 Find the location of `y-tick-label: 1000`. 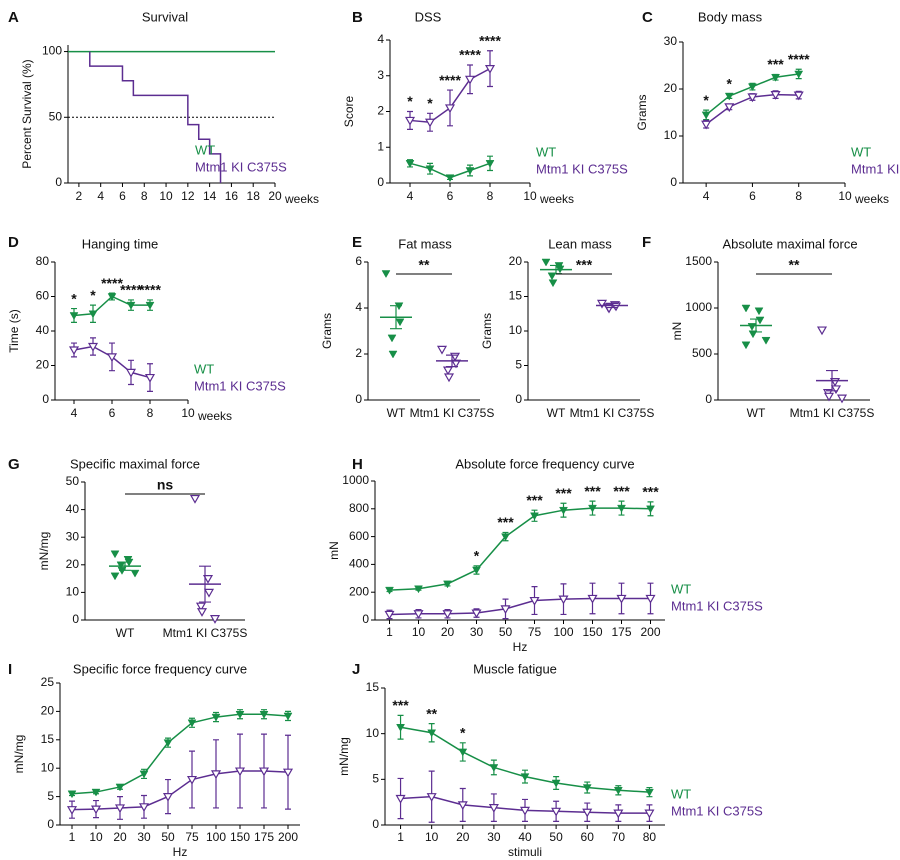

y-tick-label: 1000 is located at coordinates (355, 480).